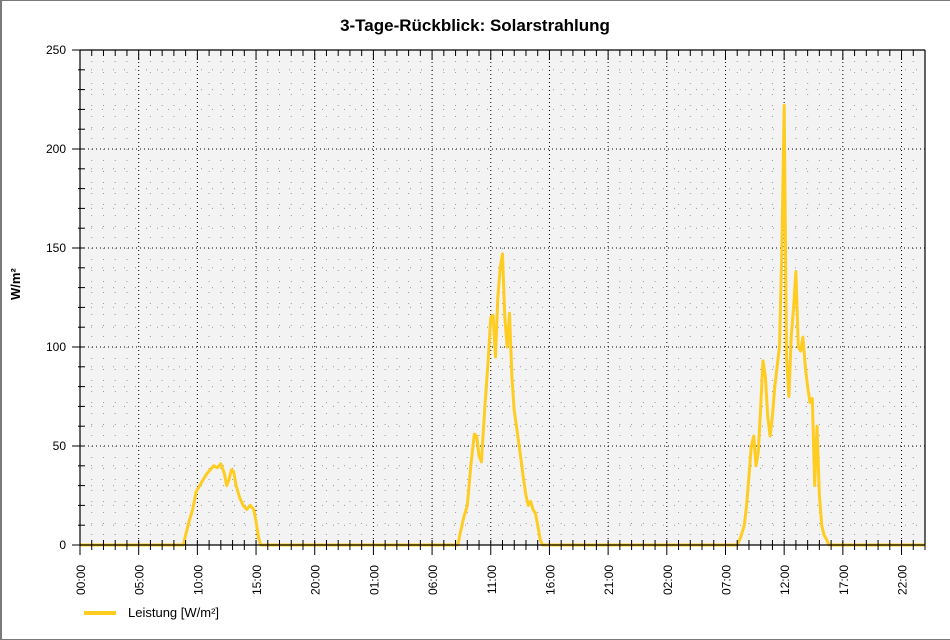 Image resolution: width=950 pixels, height=640 pixels. What do you see at coordinates (844, 580) in the screenshot?
I see `x-tick-label: 17:00` at bounding box center [844, 580].